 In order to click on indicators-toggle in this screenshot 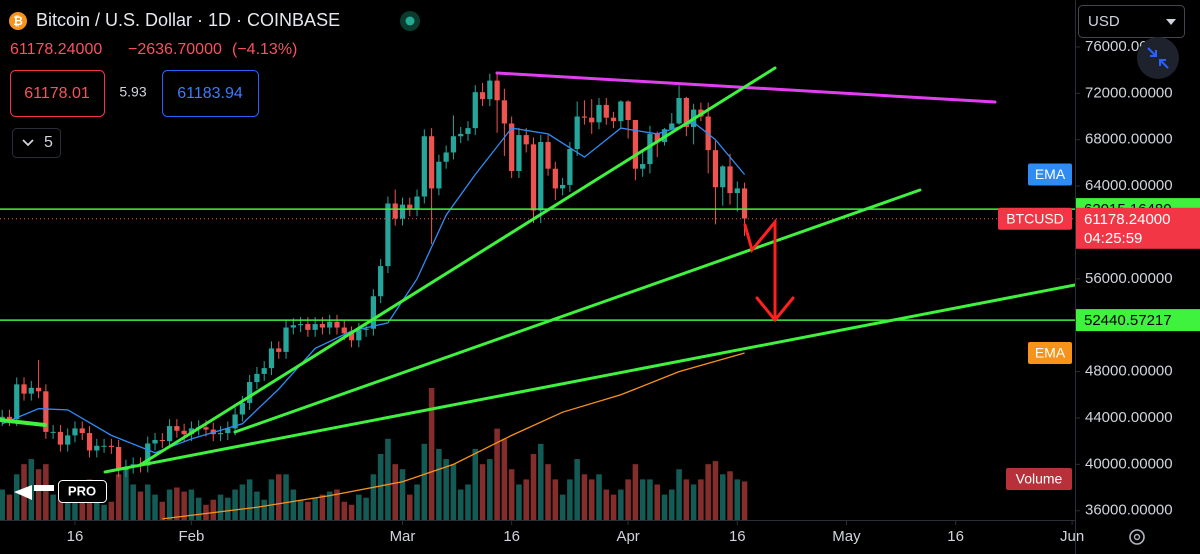, I will do `click(36, 143)`.